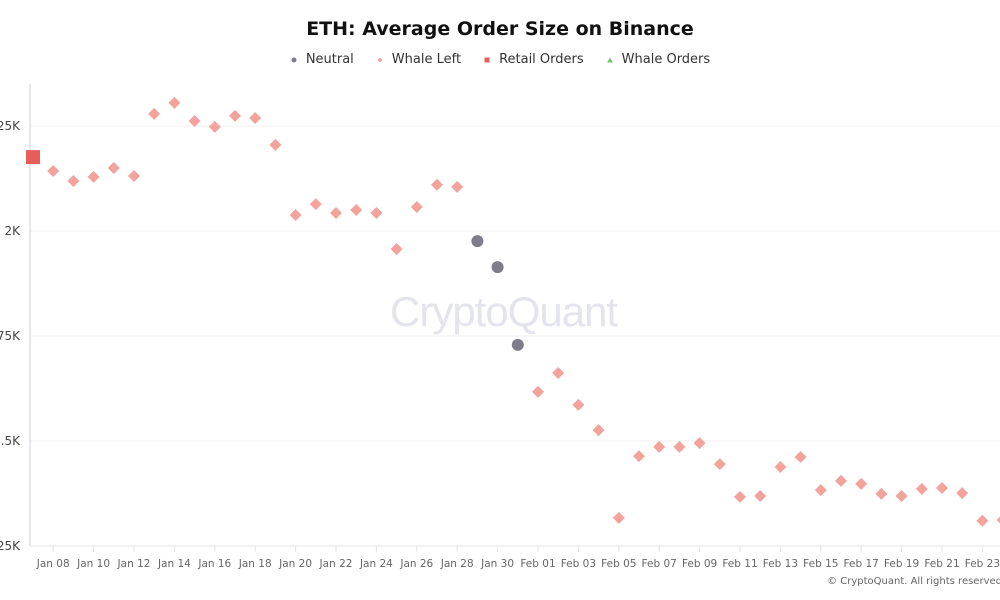  I want to click on x-tick-label: Jan 12, so click(134, 564).